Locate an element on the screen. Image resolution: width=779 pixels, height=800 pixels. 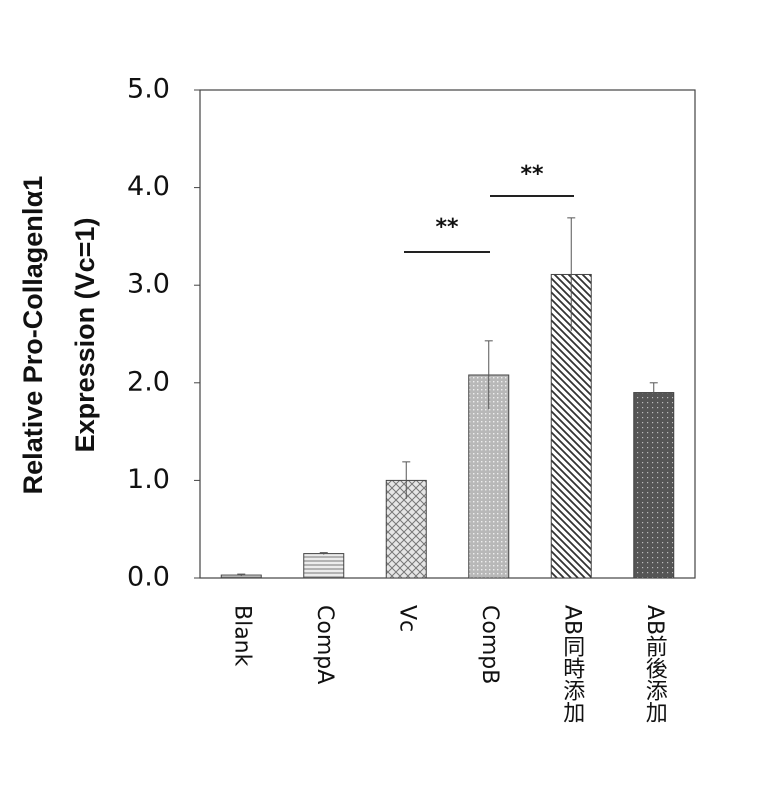
x-tick-label: AB同時添加 is located at coordinates (572, 664).